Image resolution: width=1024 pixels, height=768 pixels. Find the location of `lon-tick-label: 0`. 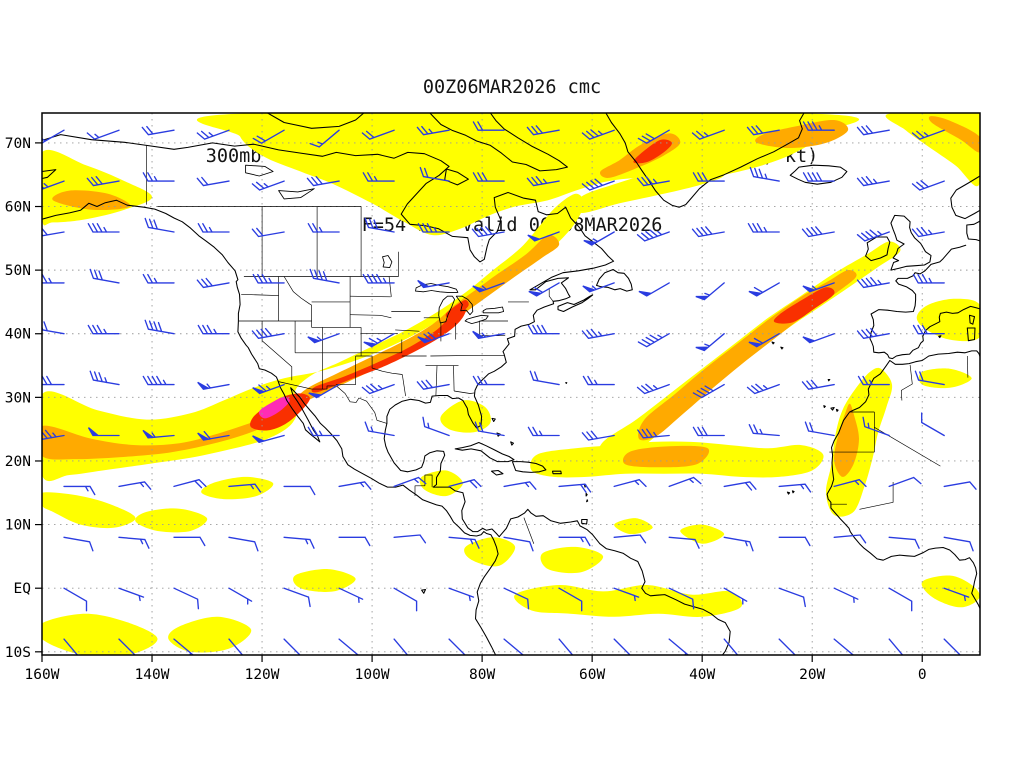

lon-tick-label: 0 is located at coordinates (922, 675).